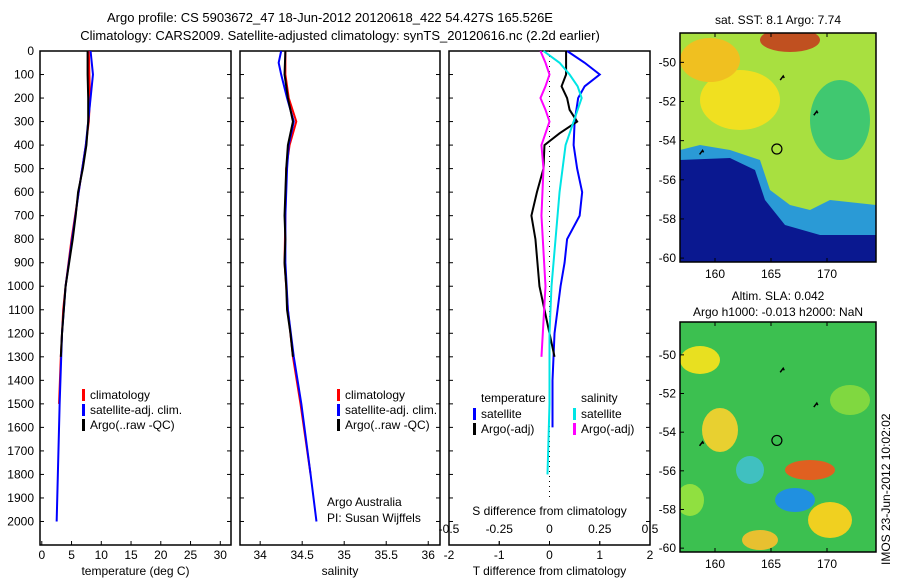  What do you see at coordinates (601, 414) in the screenshot?
I see `legend-label: satellite` at bounding box center [601, 414].